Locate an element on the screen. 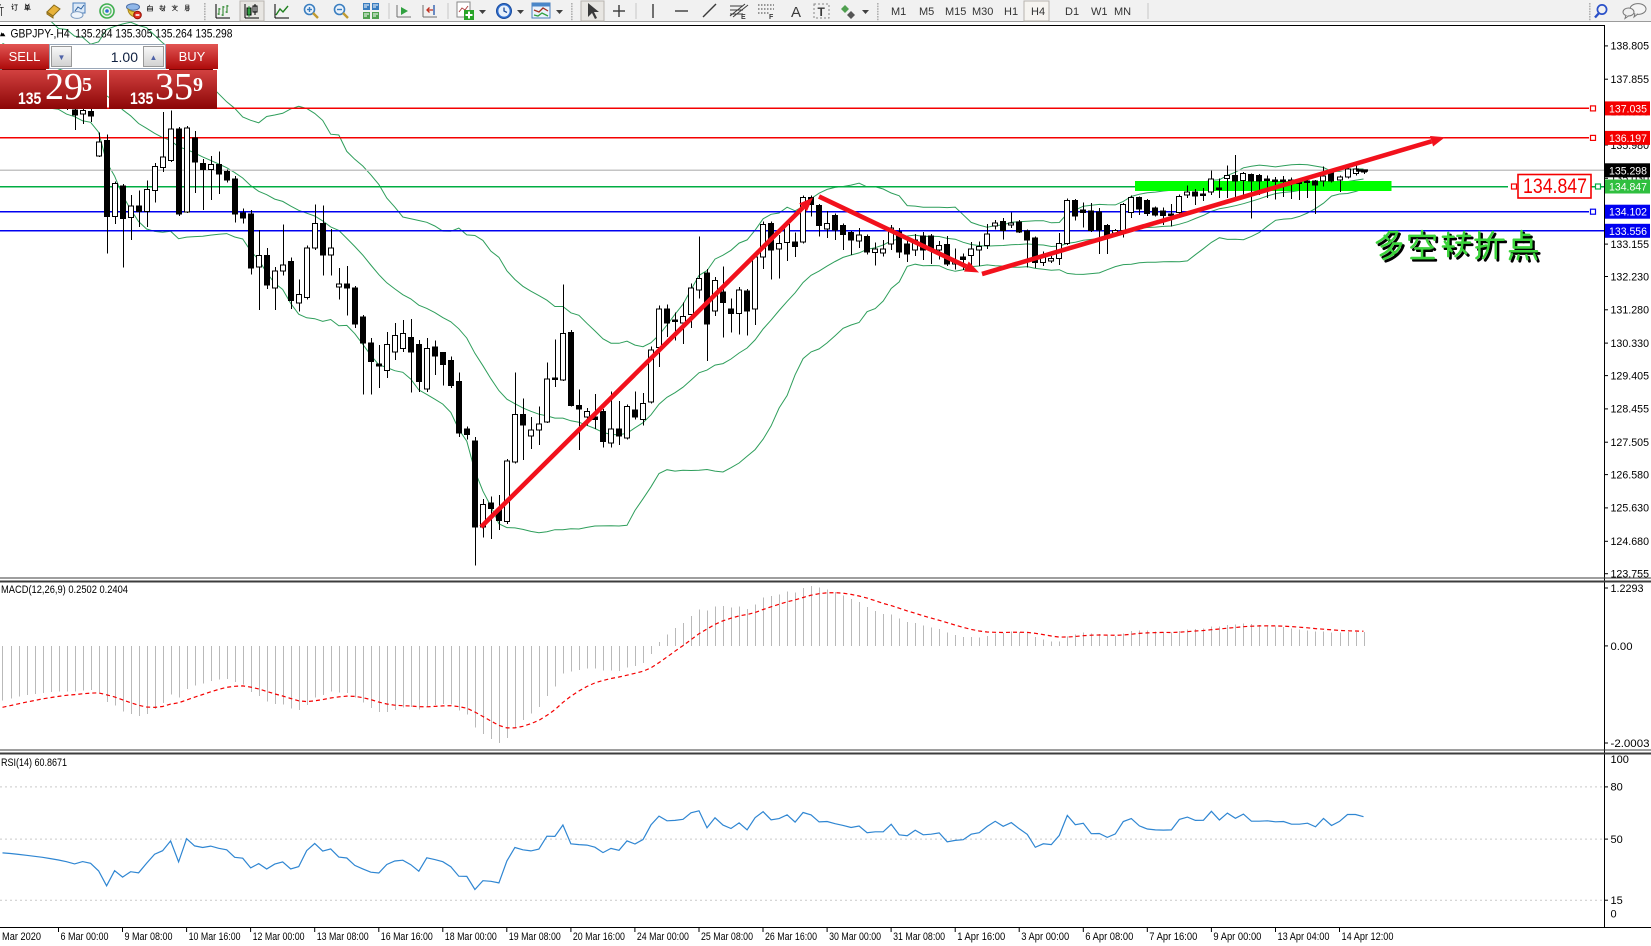 This screenshot has height=946, width=1651. svg-text: 9 Apr 00:00 is located at coordinates (1237, 937).